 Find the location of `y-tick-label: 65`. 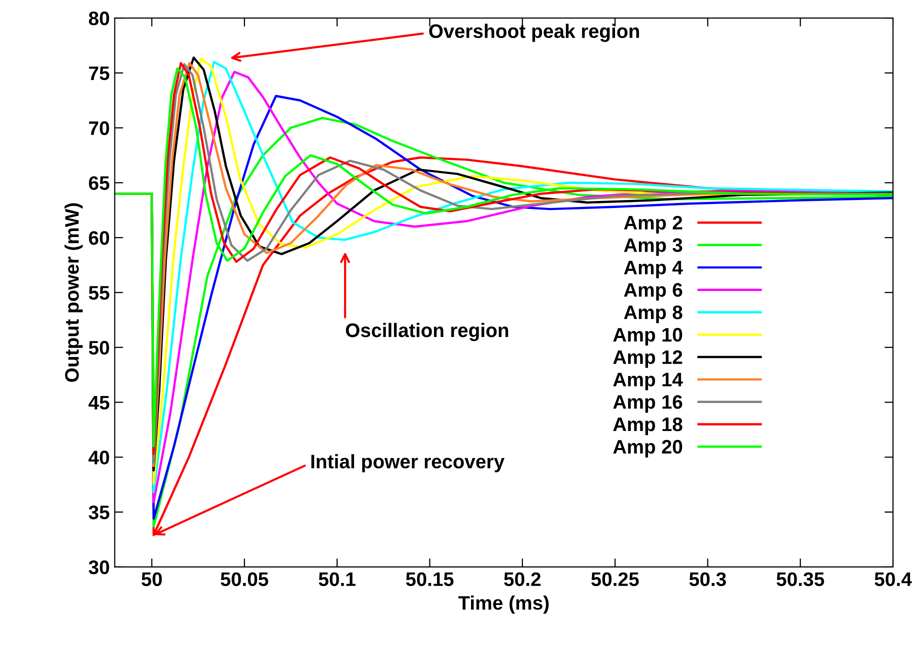

y-tick-label: 65 is located at coordinates (99, 183).